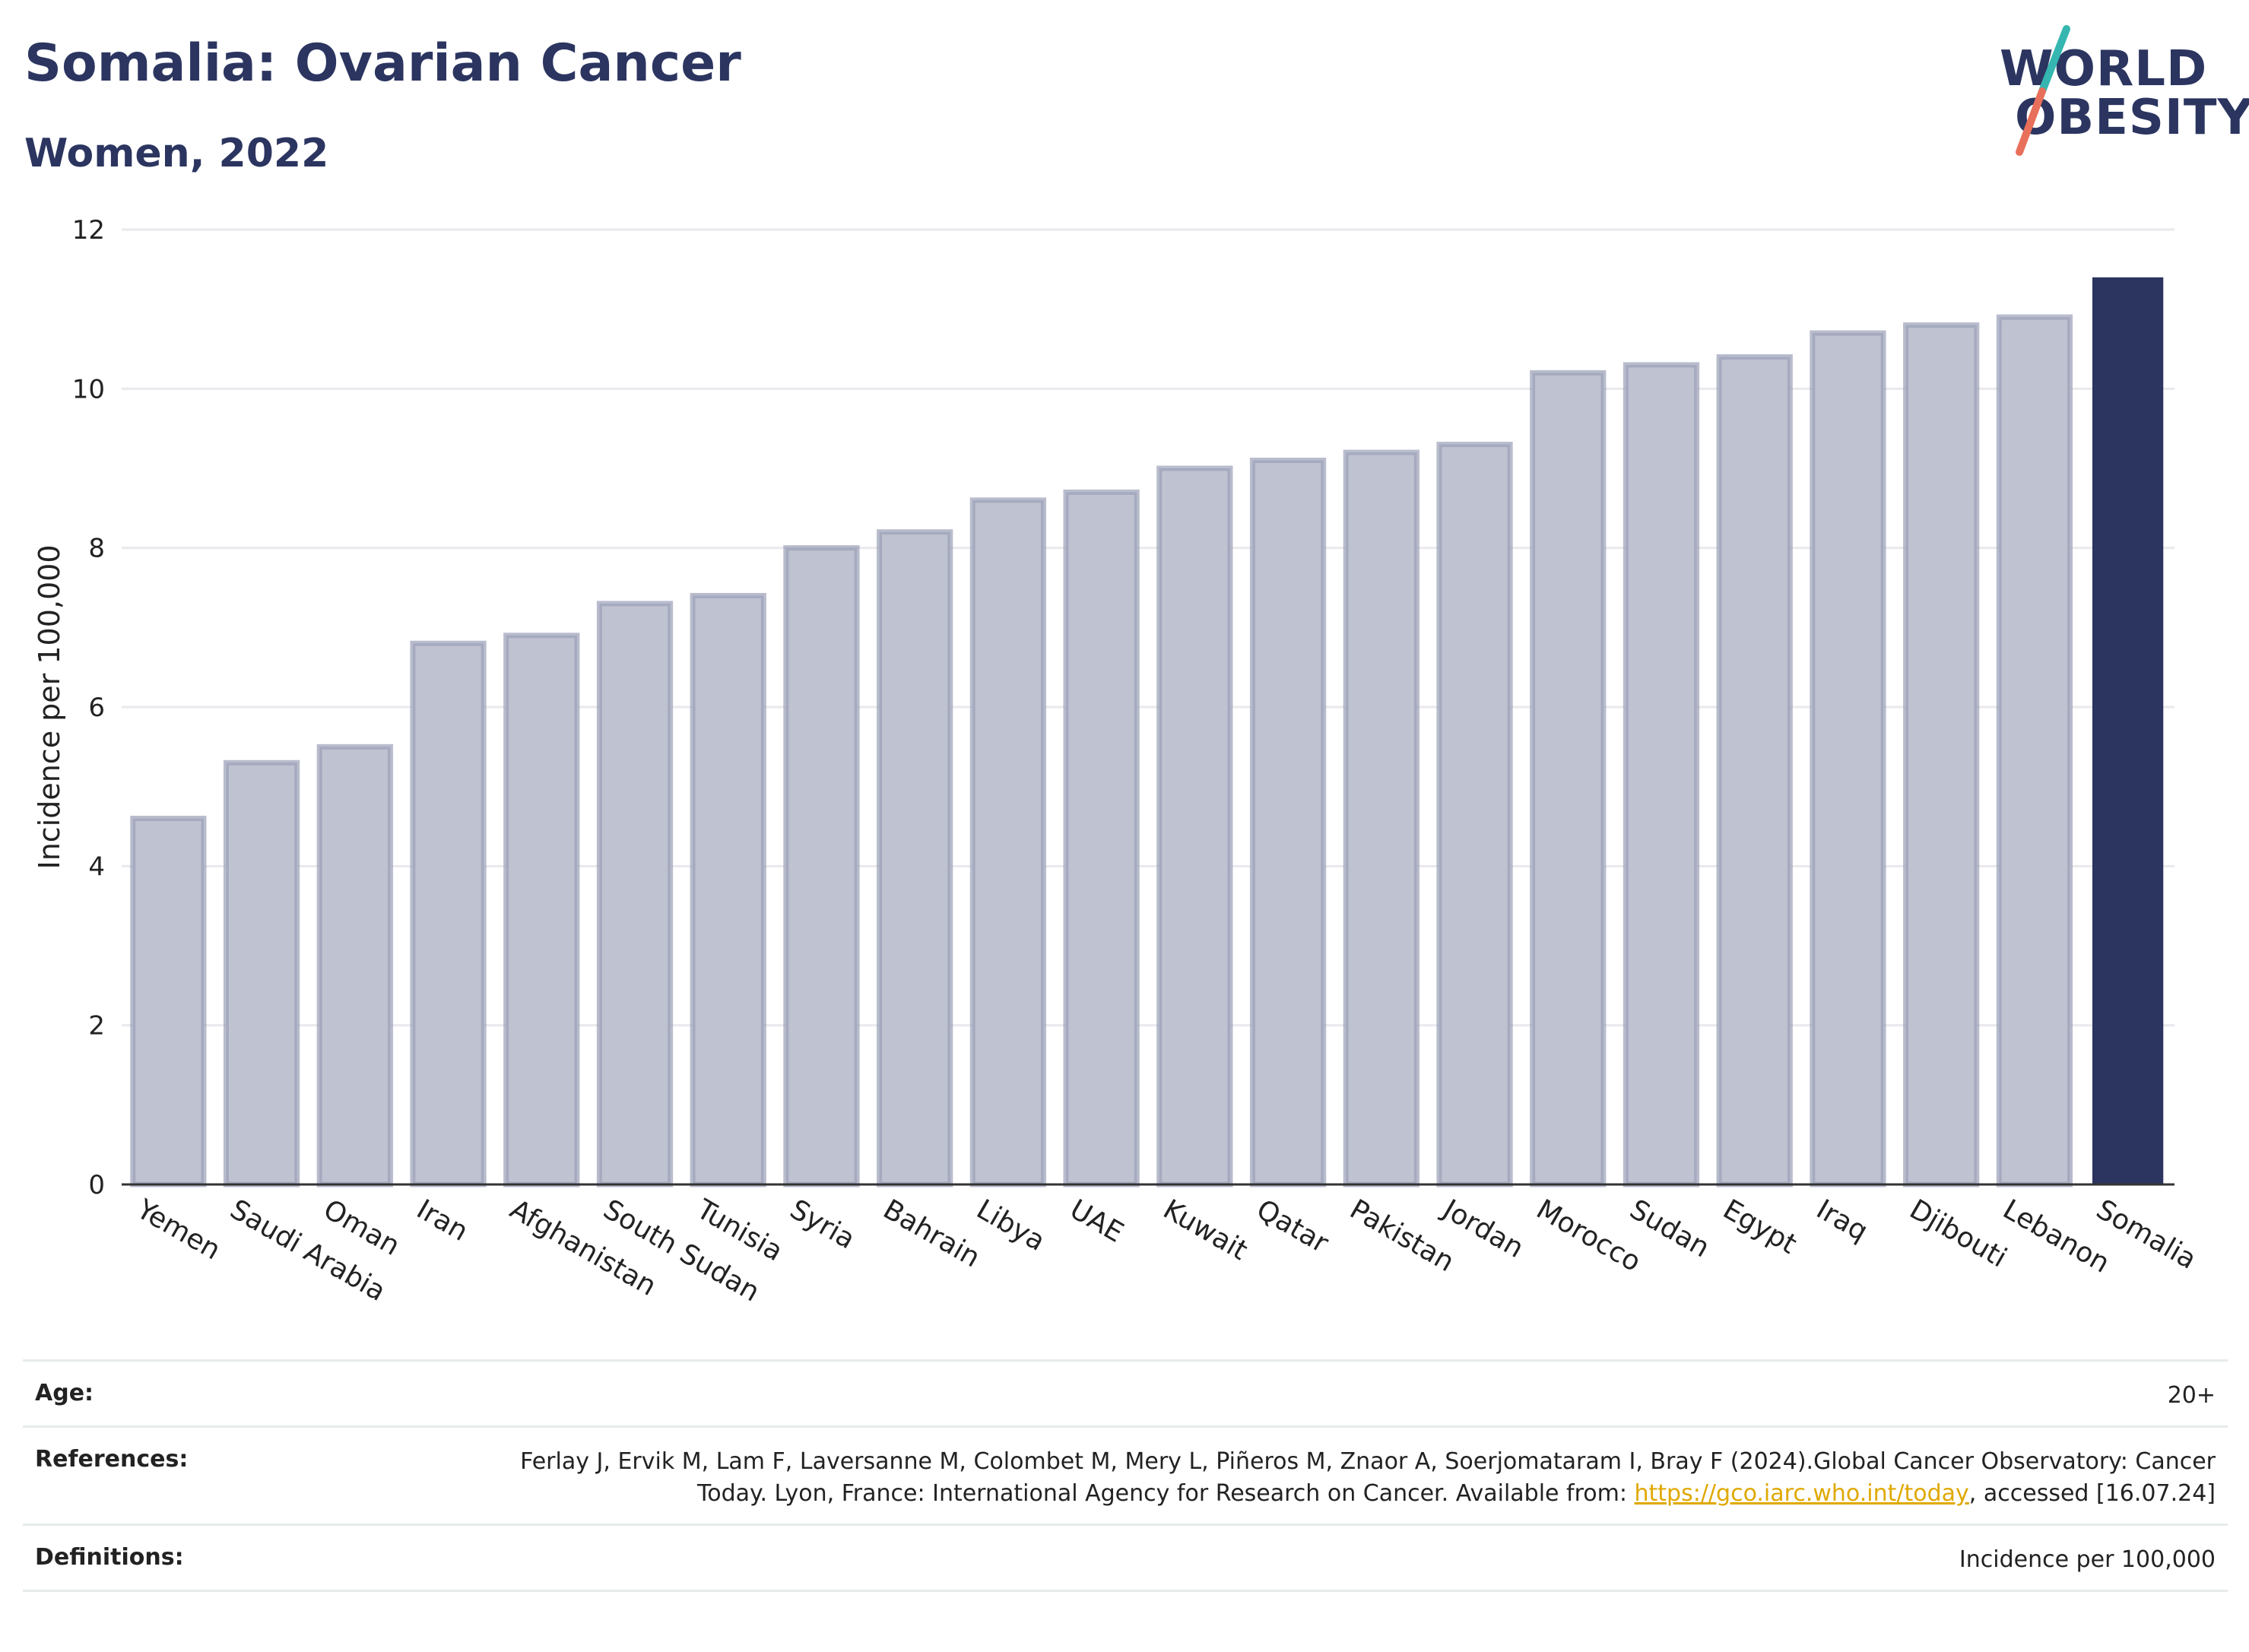  Describe the element at coordinates (308, 1251) in the screenshot. I see `x-tick-label: Saudi Arabia` at that location.